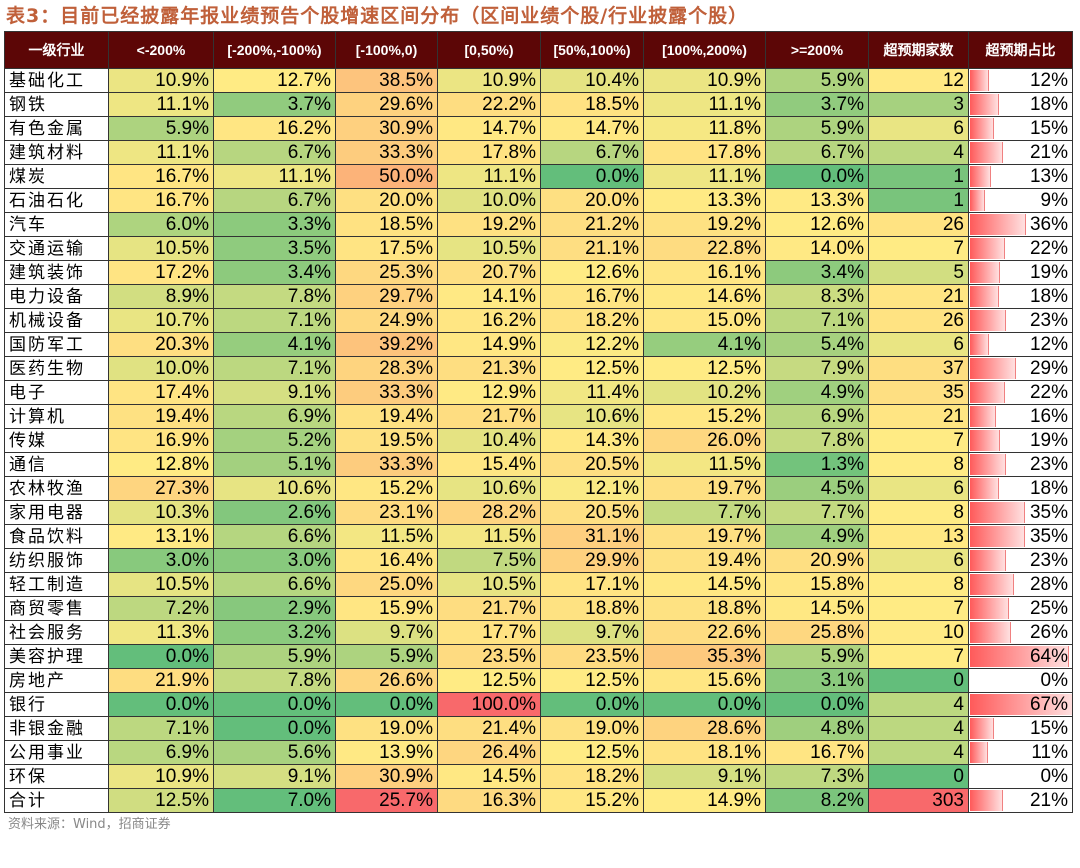 This screenshot has height=868, width=1080. Describe the element at coordinates (161, 680) in the screenshot. I see `range-share-cell: 21.9%` at that location.